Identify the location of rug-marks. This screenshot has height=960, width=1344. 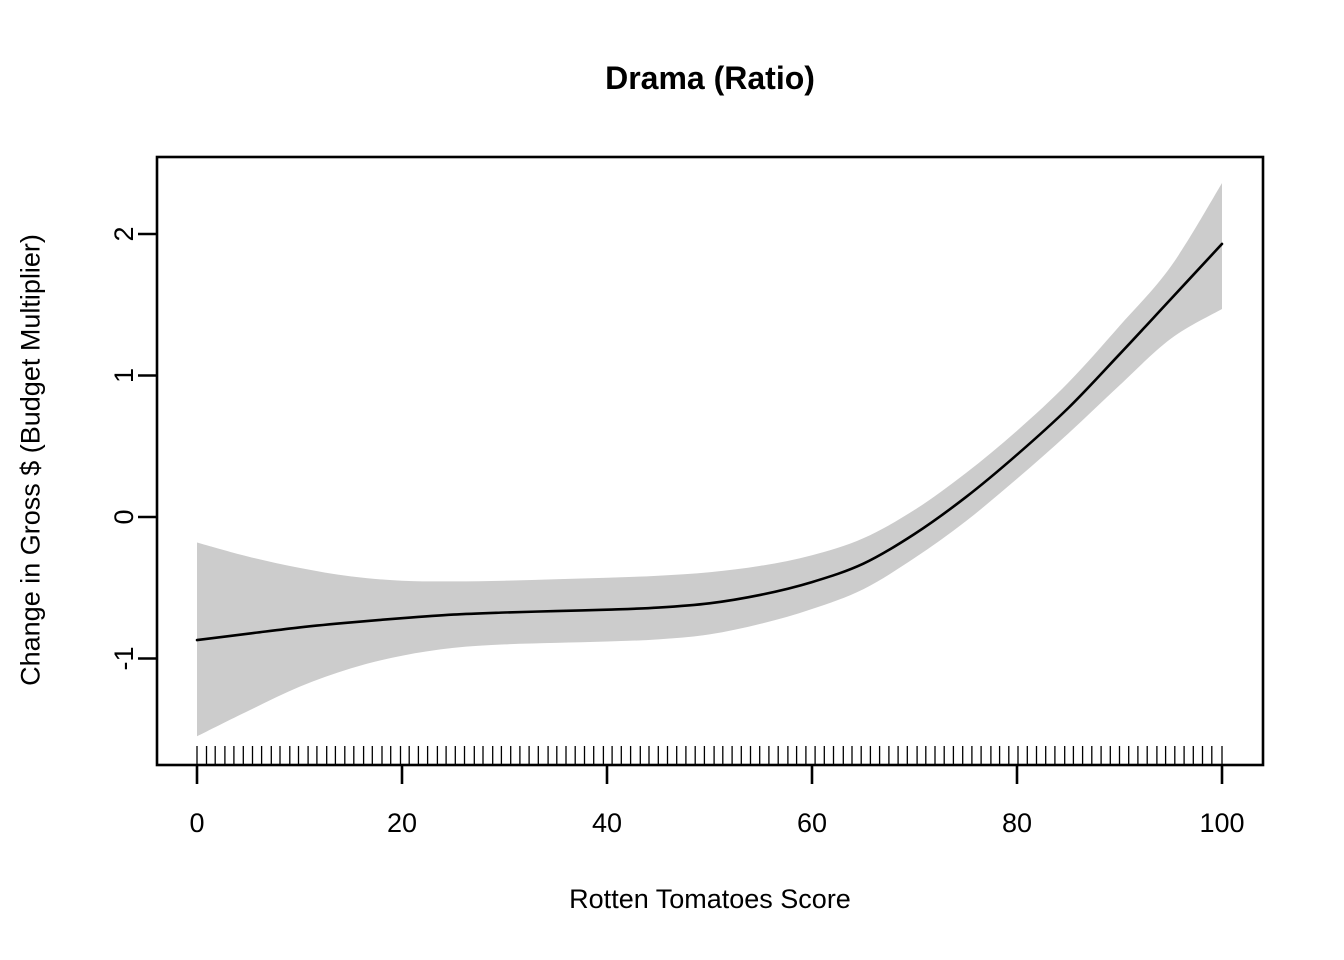
(709, 755).